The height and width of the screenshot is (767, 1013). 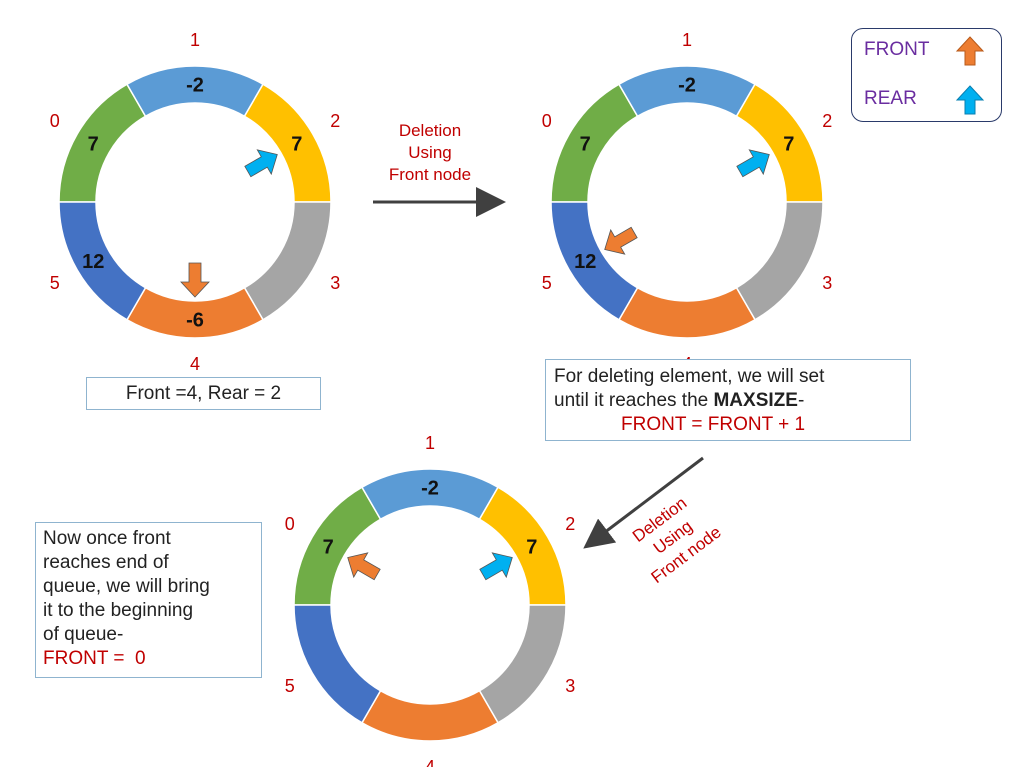 I want to click on slot-value-4: -6, so click(x=195, y=321).